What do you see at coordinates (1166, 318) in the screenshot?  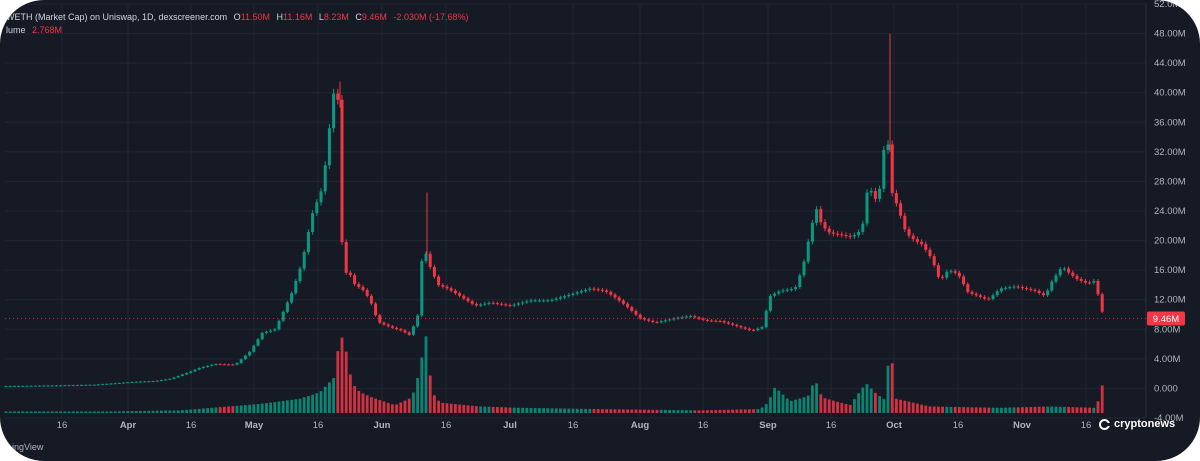 I see `last-price-badge` at bounding box center [1166, 318].